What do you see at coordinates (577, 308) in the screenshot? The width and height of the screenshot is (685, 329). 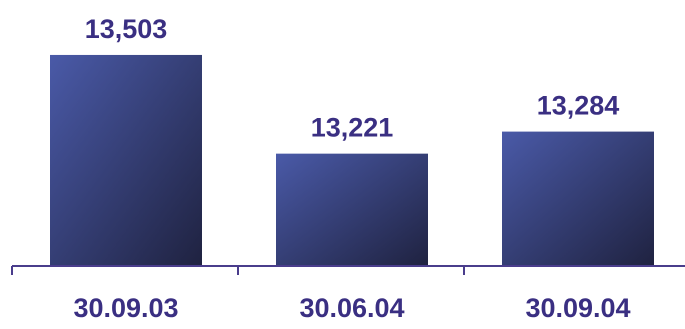 I see `category-label-3: 30.09.04` at bounding box center [577, 308].